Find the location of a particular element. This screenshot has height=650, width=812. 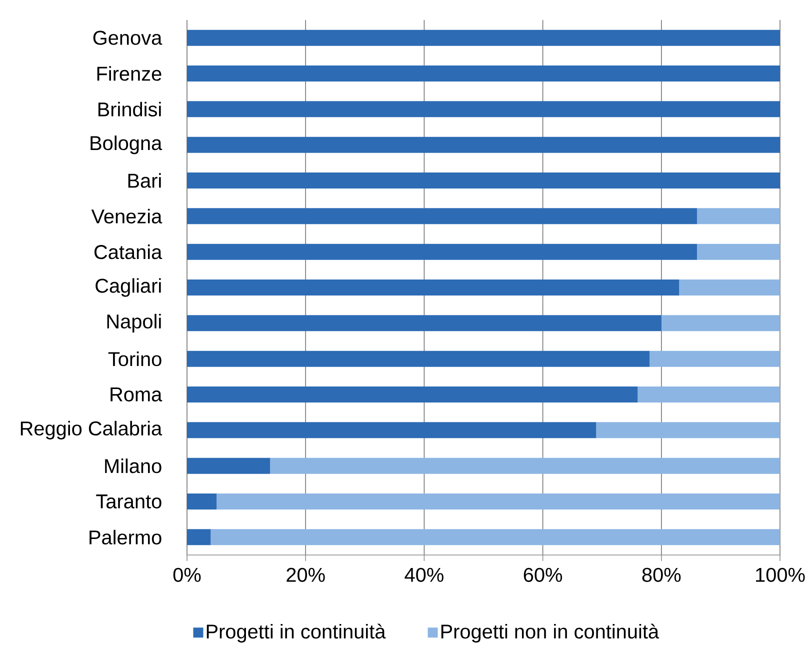

x-tick-label: 0% is located at coordinates (187, 575).